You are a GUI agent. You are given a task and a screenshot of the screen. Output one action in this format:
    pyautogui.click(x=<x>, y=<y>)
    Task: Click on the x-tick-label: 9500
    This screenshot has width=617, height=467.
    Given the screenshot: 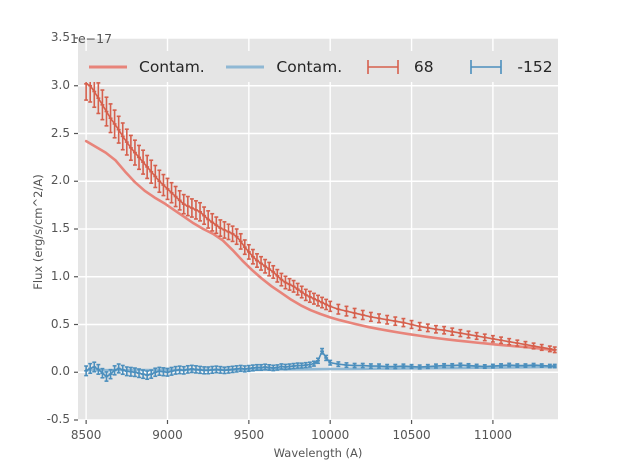 What is the action you would take?
    pyautogui.click(x=249, y=435)
    